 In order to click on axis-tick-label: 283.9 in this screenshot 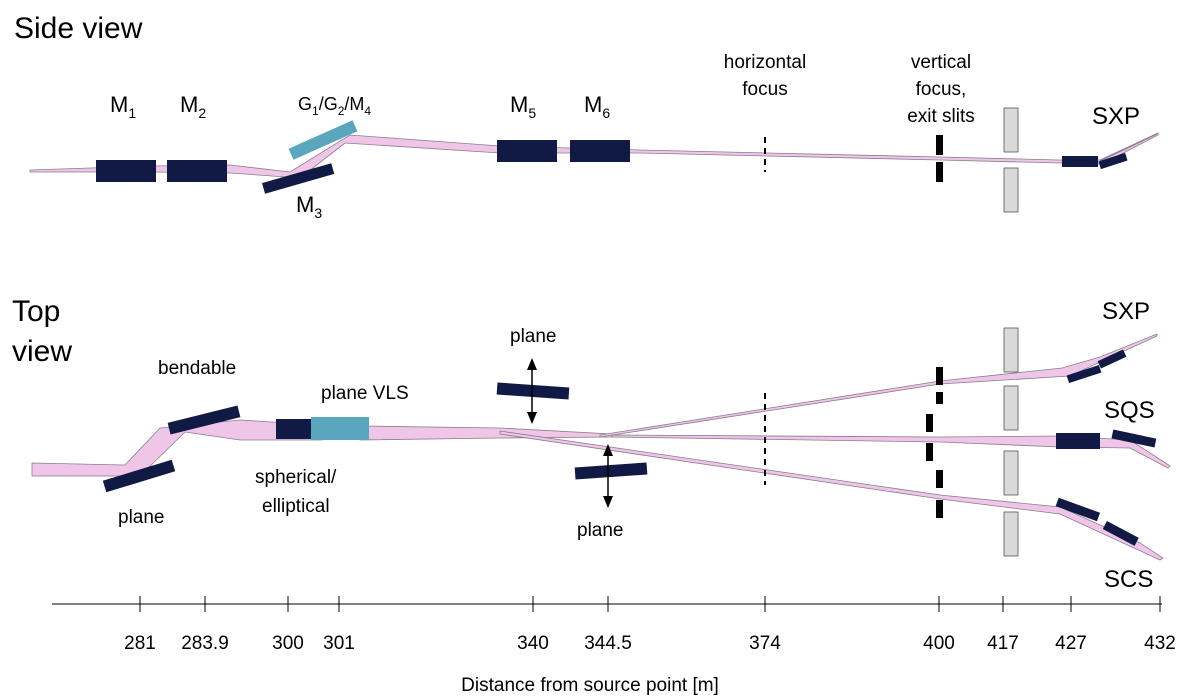, I will do `click(205, 643)`.